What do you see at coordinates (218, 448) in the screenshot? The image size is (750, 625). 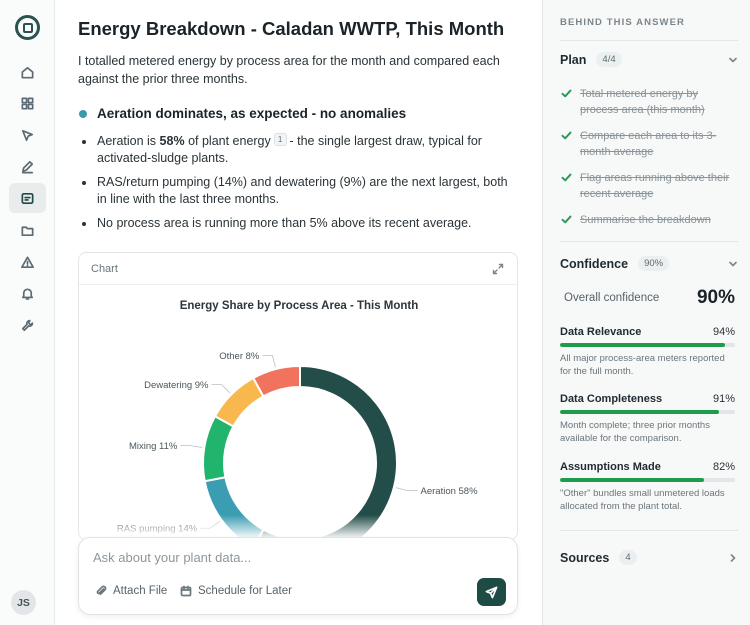 I see `donut-slice-mixing` at bounding box center [218, 448].